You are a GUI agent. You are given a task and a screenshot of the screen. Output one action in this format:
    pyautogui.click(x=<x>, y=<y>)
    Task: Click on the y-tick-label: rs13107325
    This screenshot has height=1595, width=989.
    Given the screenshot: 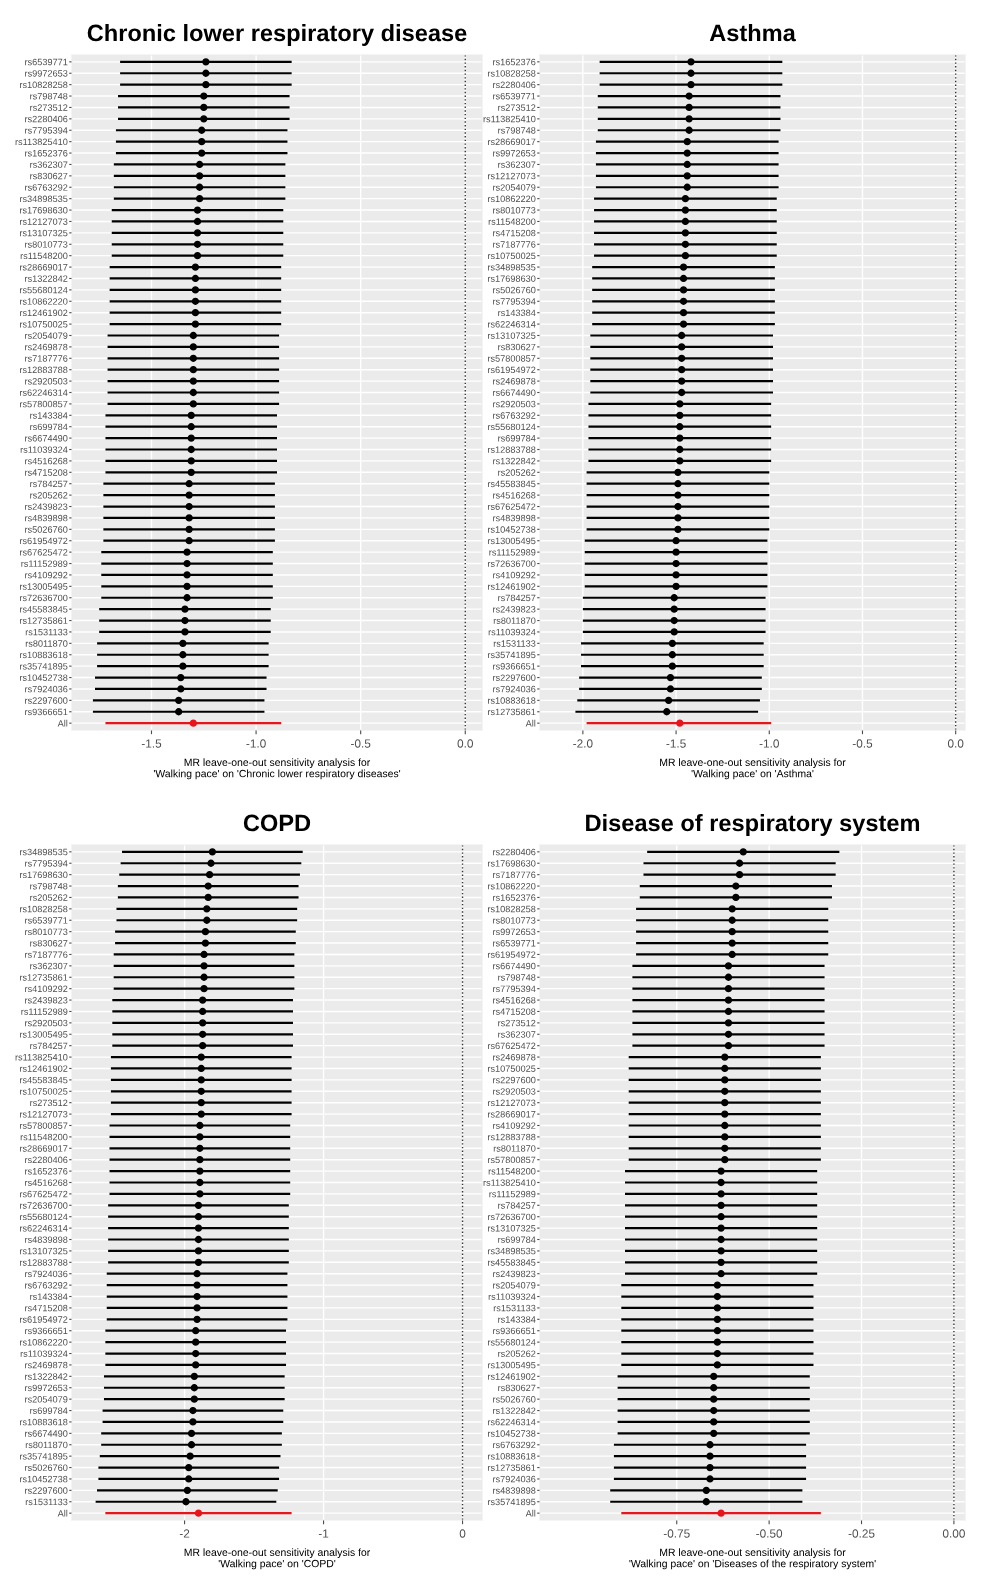 What is the action you would take?
    pyautogui.click(x=44, y=1251)
    